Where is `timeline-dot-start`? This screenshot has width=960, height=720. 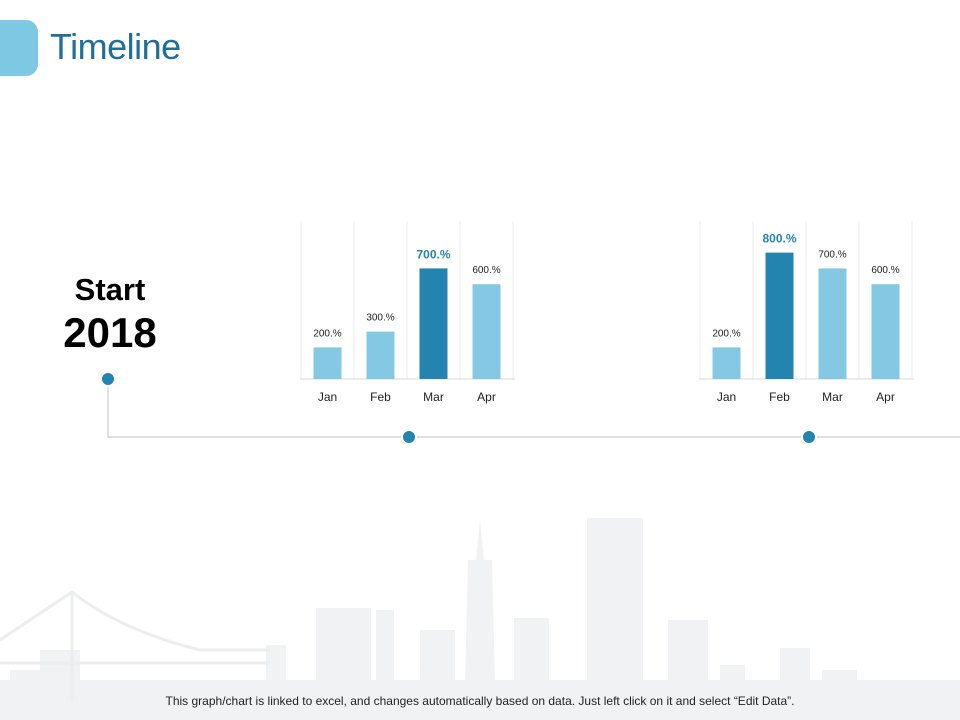 timeline-dot-start is located at coordinates (108, 379).